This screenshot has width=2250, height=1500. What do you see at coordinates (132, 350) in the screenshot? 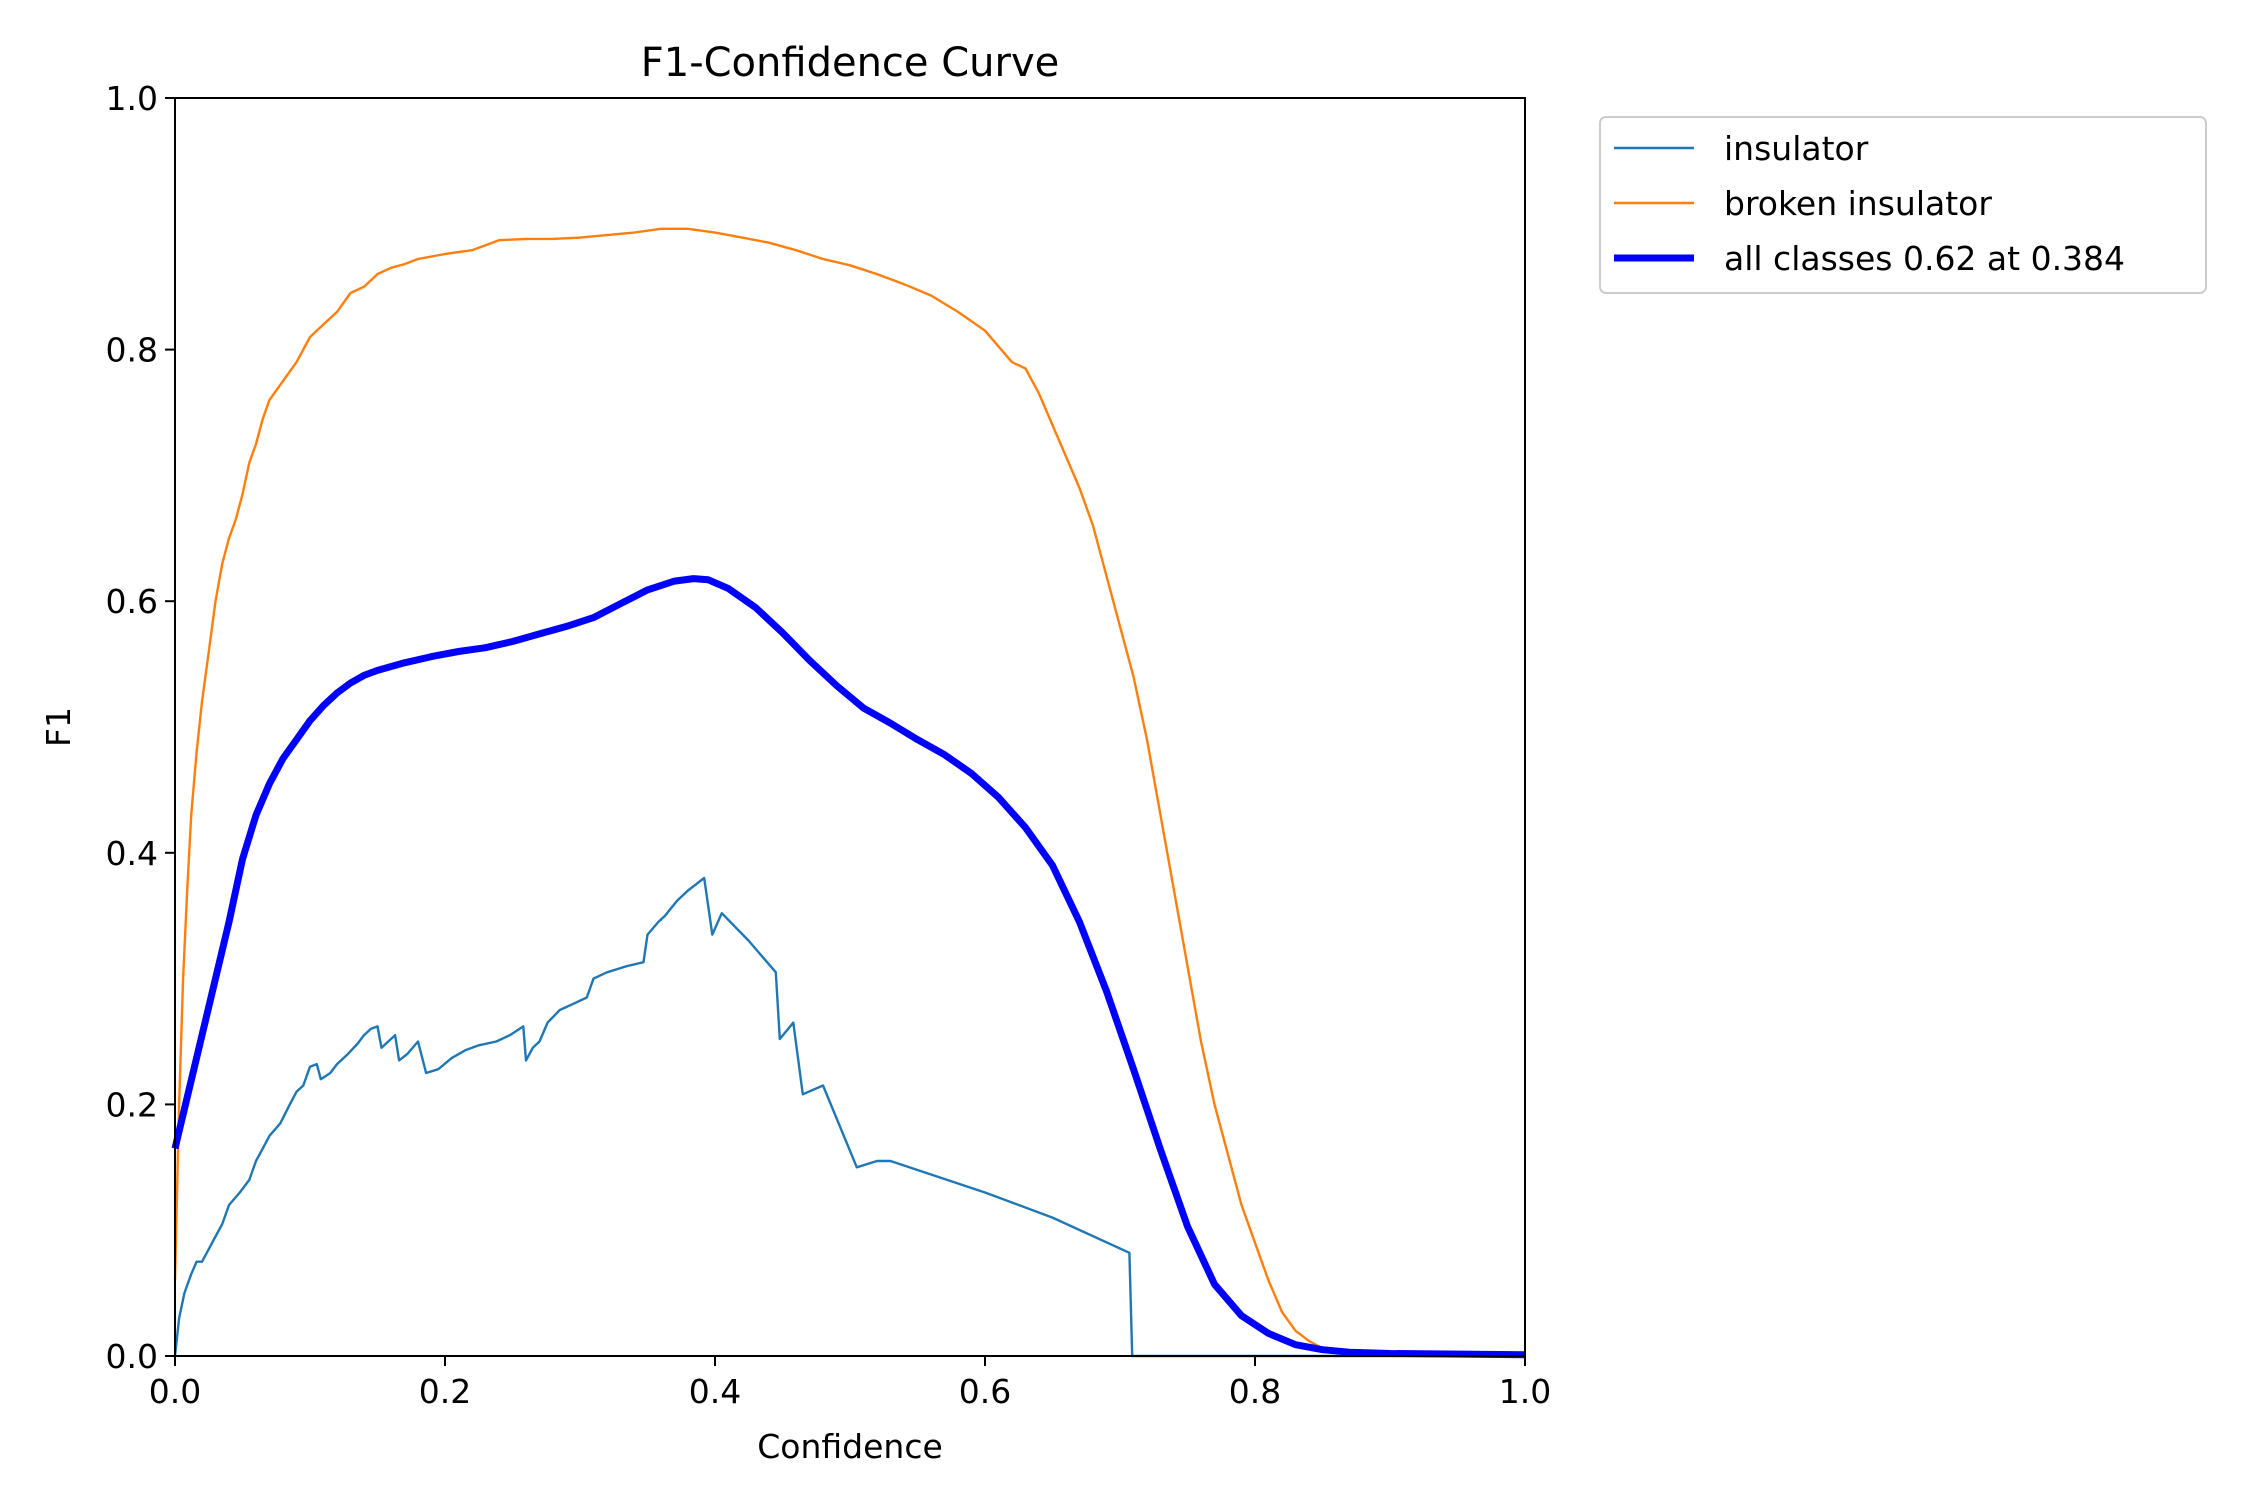
I see `y-tick-label: 0.8` at bounding box center [132, 350].